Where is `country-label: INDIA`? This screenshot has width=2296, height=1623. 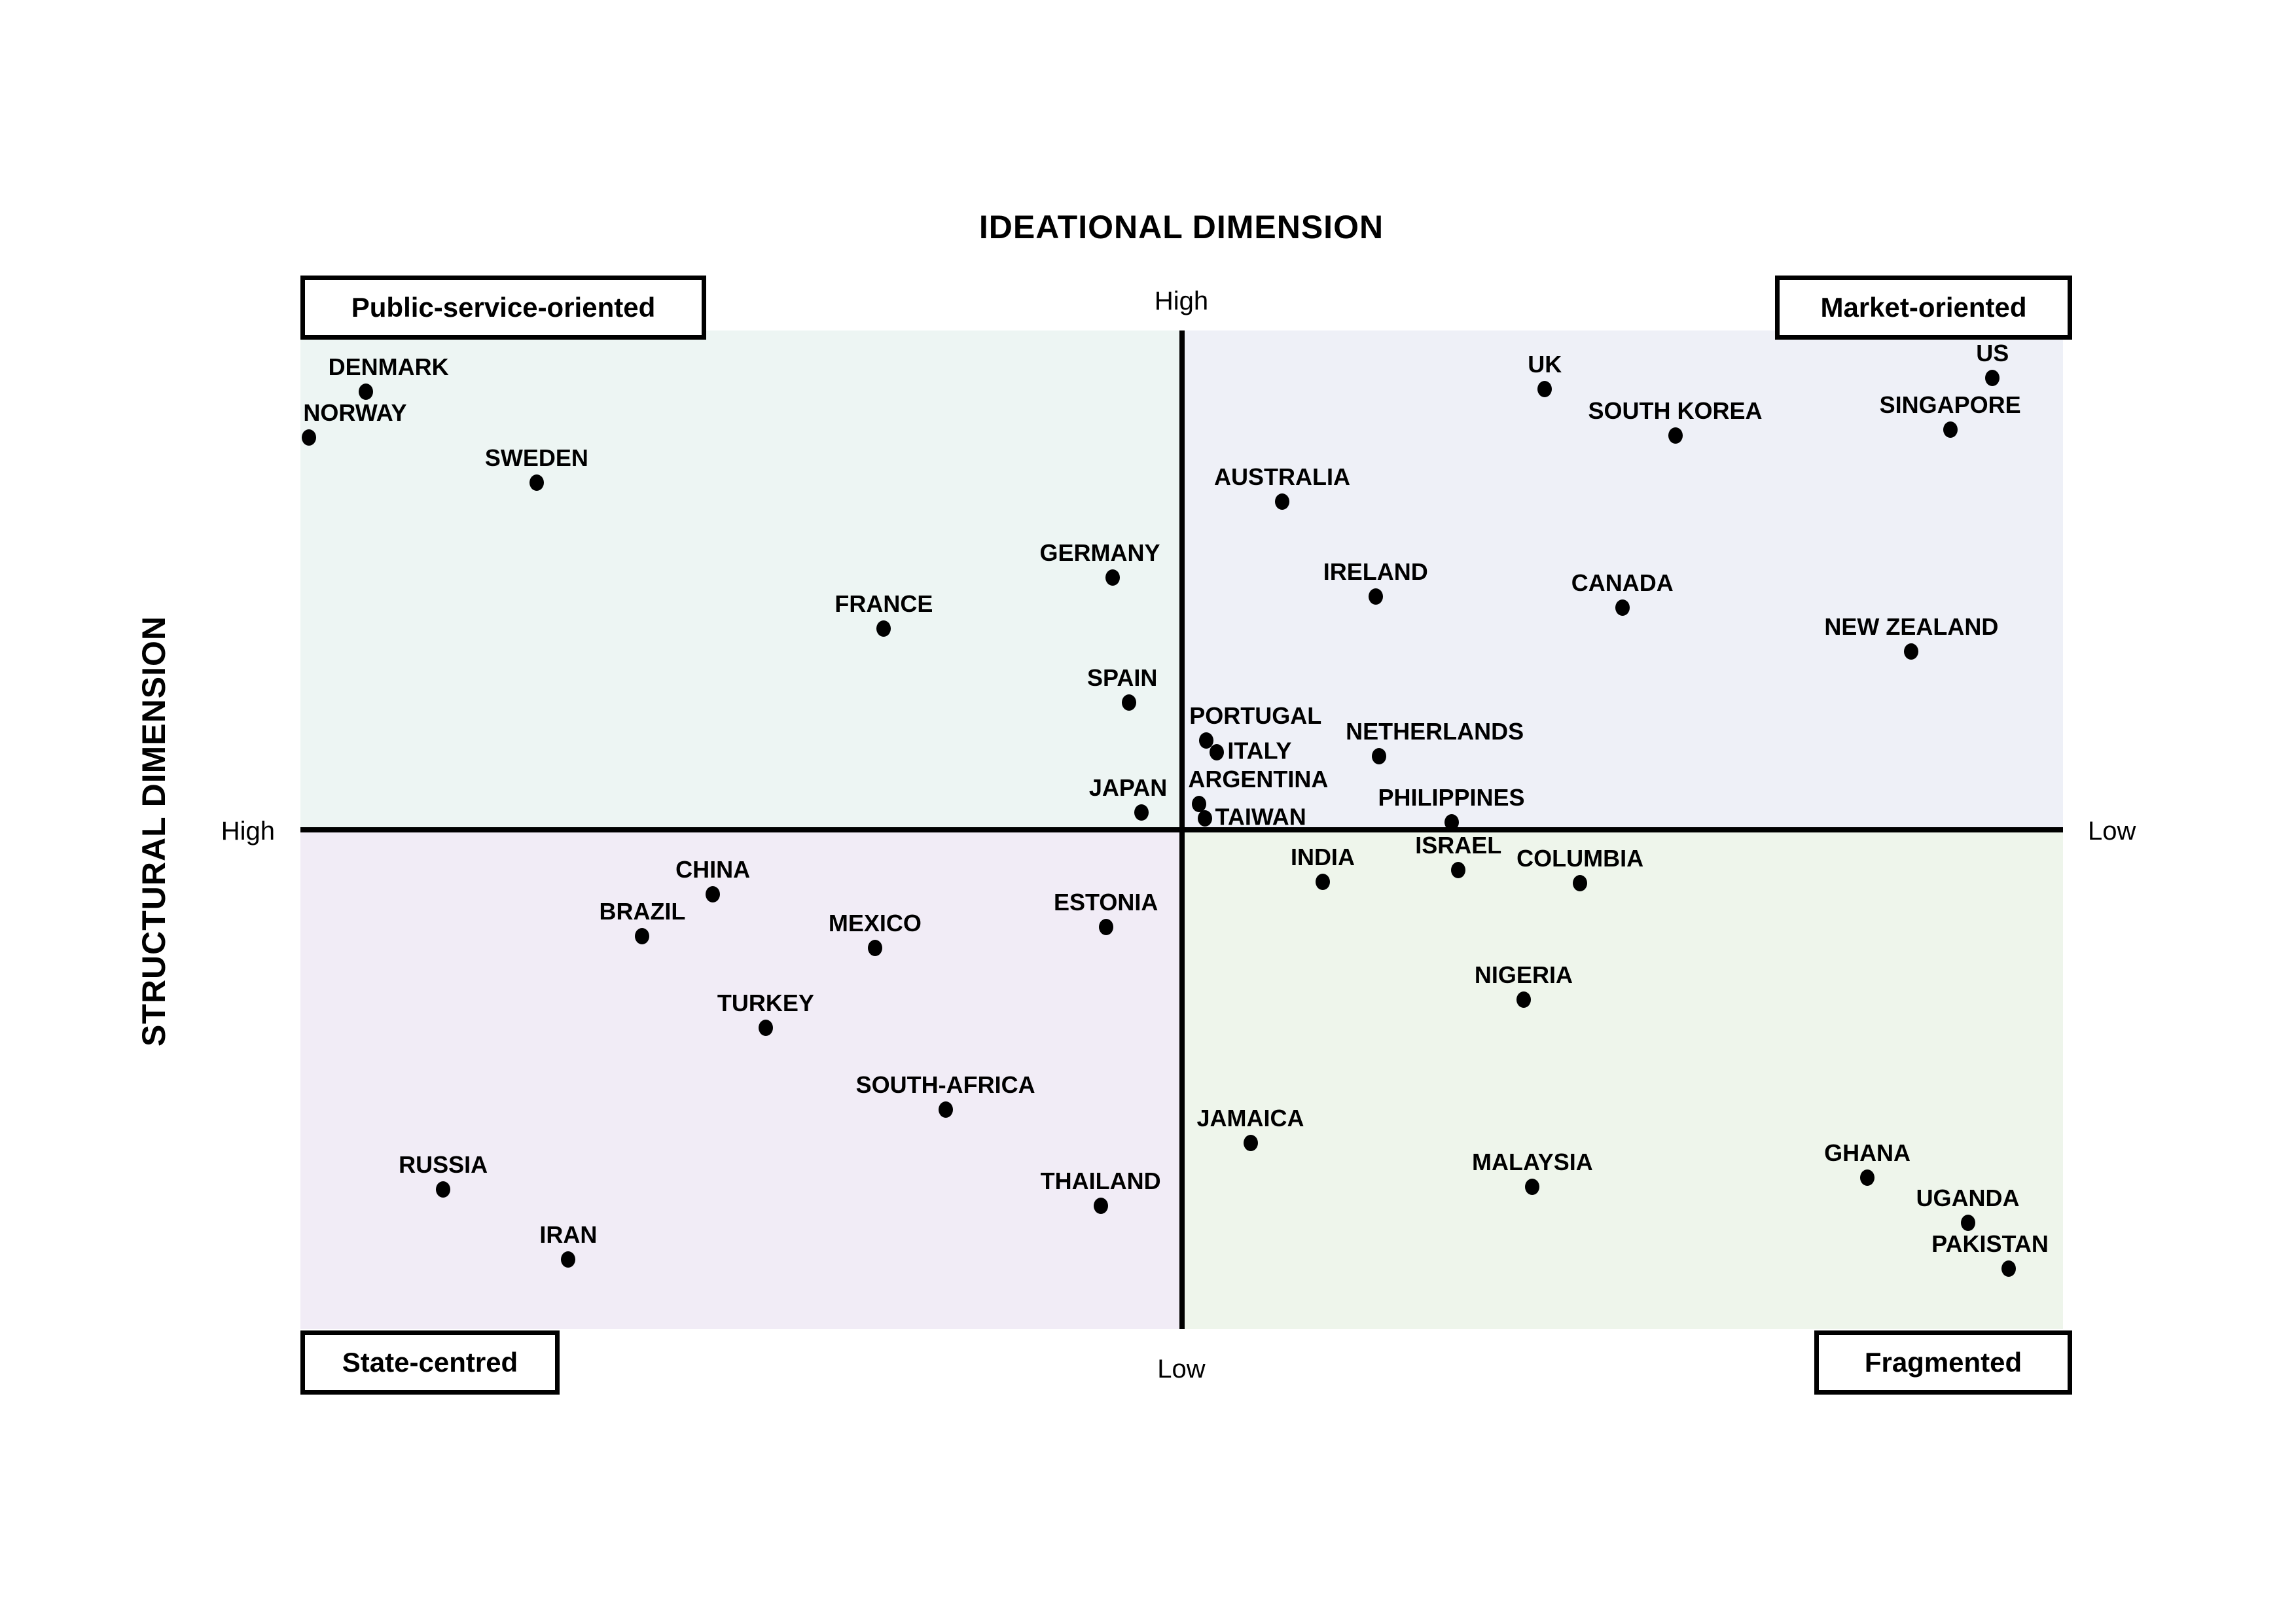 country-label: INDIA is located at coordinates (1322, 857).